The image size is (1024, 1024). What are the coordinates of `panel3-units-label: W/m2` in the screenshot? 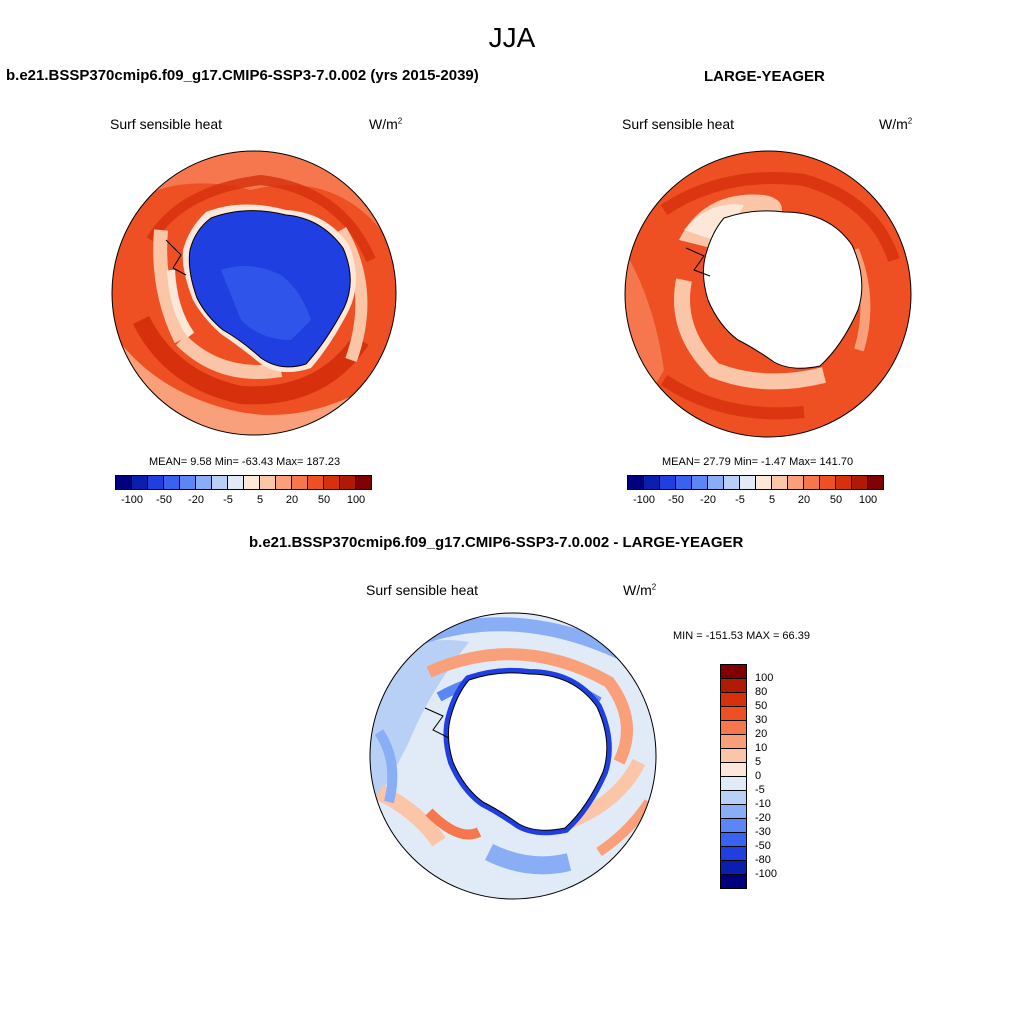 It's located at (639, 590).